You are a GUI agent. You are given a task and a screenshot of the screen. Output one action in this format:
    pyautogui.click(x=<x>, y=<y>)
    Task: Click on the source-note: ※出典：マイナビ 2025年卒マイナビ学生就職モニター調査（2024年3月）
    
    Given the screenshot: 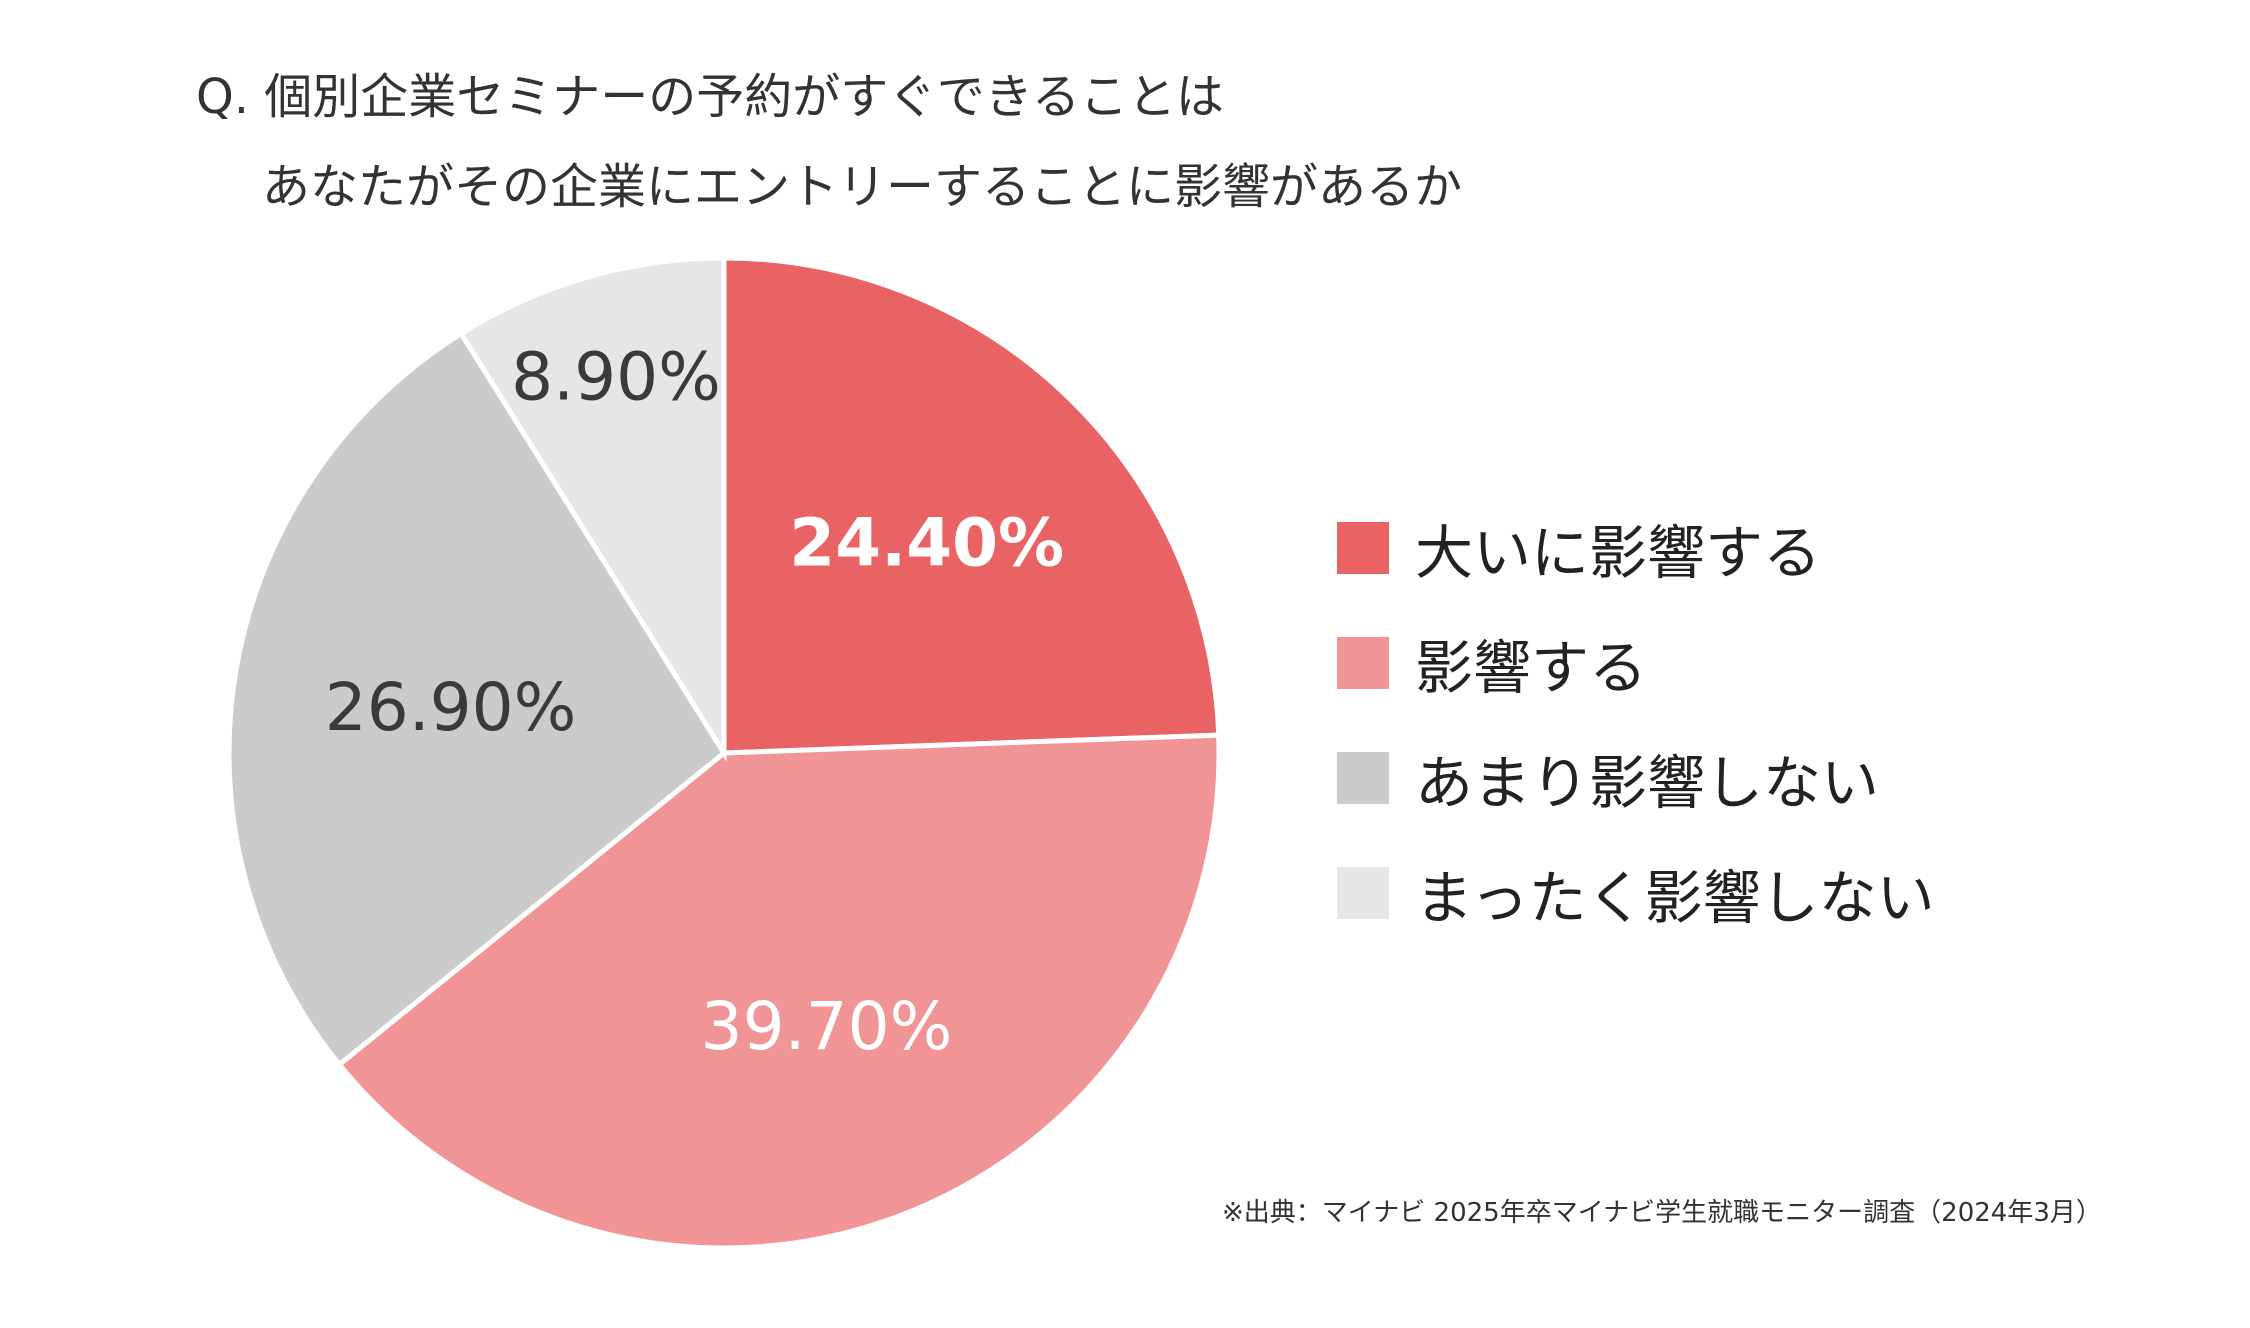 What is the action you would take?
    pyautogui.click(x=1662, y=1213)
    